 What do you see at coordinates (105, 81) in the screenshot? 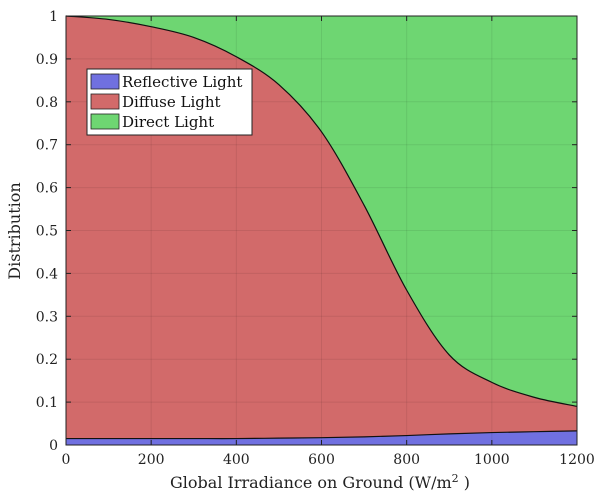
I see `legend-swatch-reflective-light` at bounding box center [105, 81].